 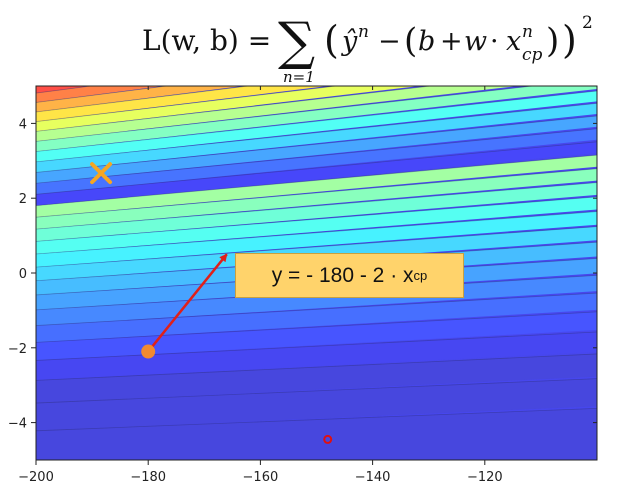 What do you see at coordinates (532, 55) in the screenshot?
I see `formula-x-sub: cp` at bounding box center [532, 55].